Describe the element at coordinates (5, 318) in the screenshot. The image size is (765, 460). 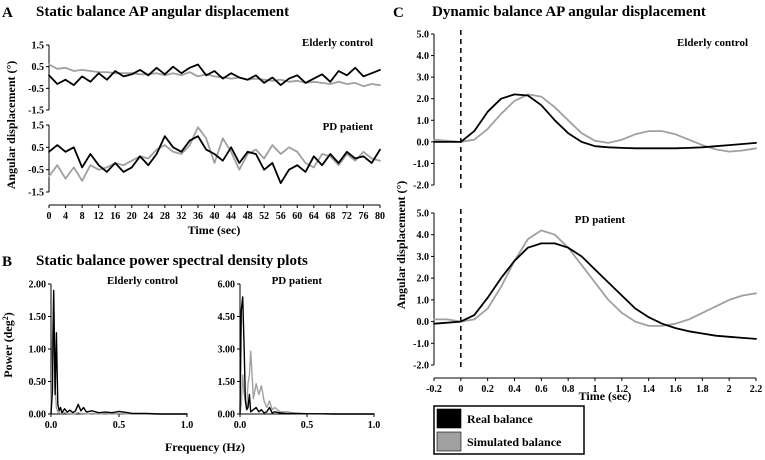
I see `ylabel-sup: 2` at that location.